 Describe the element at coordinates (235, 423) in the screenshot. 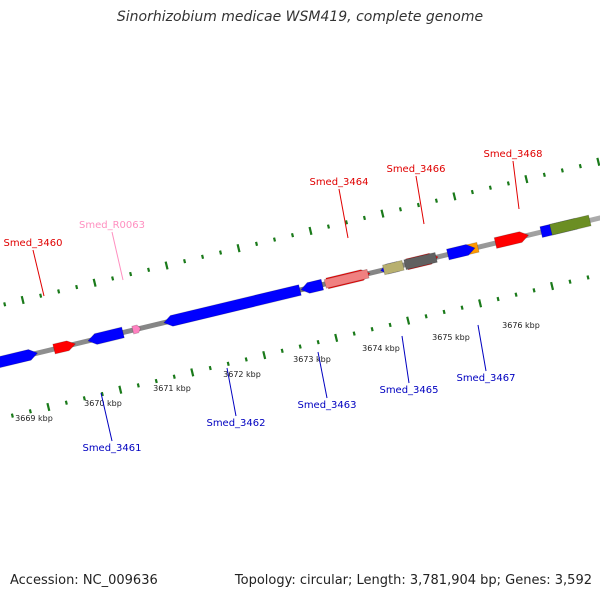

I see `gene-label-smed-3462: Smed_3462` at that location.